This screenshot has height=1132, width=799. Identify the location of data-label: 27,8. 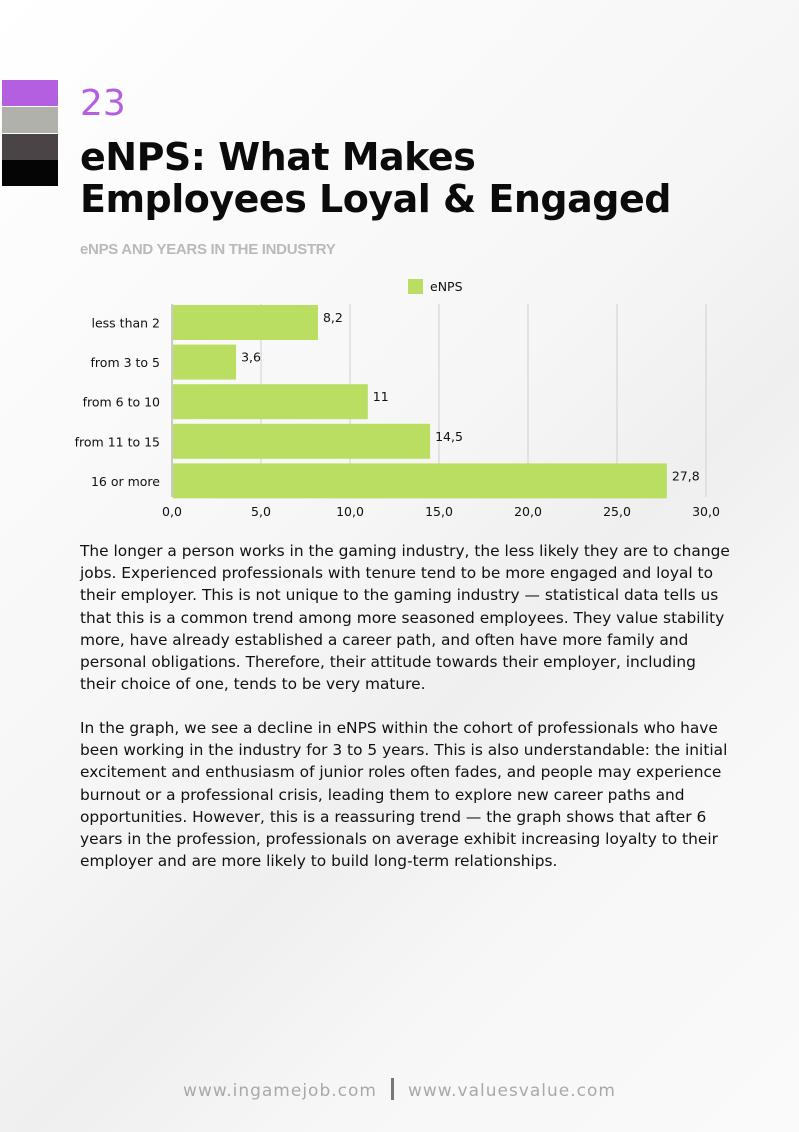
(686, 475).